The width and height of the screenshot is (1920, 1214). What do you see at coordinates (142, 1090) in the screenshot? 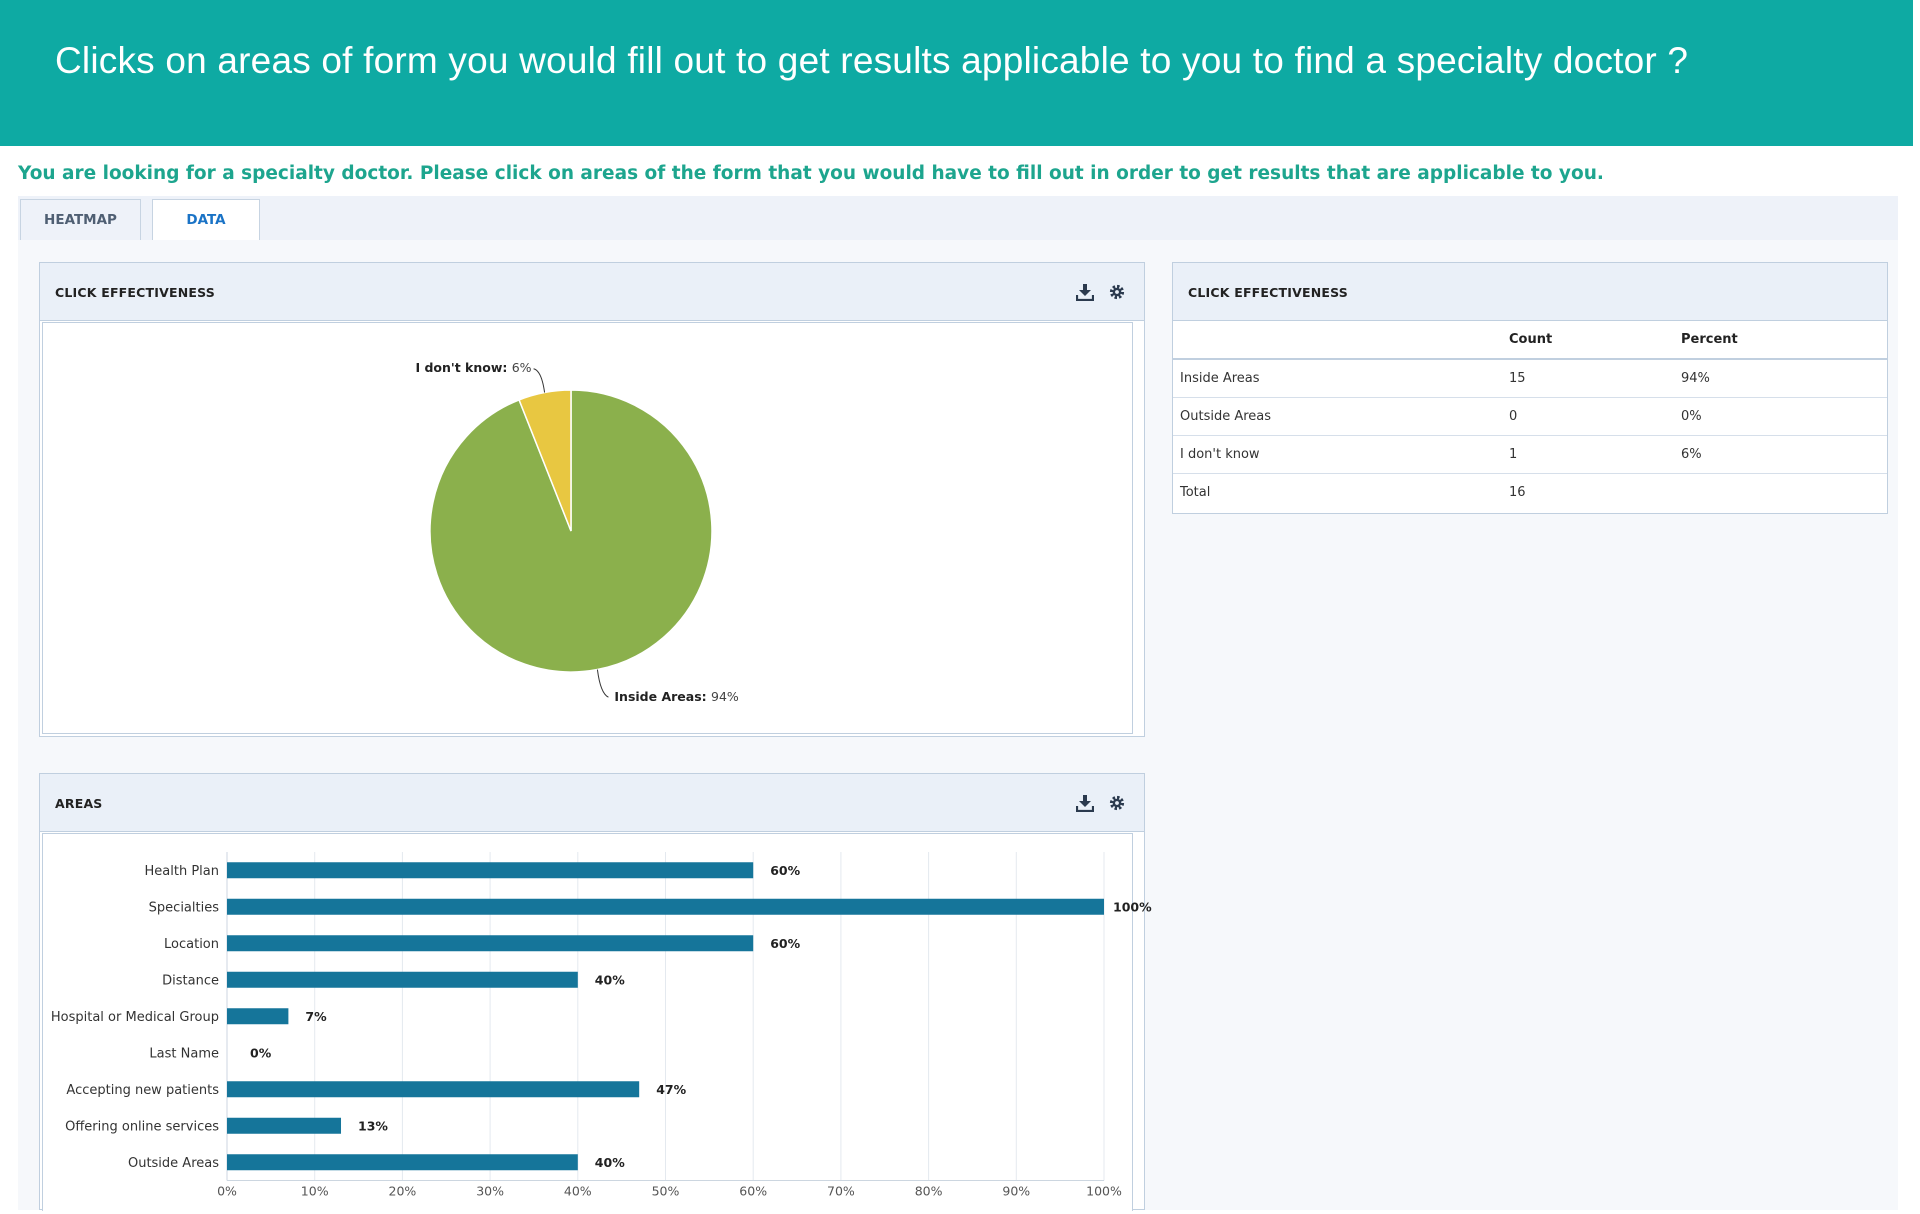
I see `y-category-label: Accepting new patients` at bounding box center [142, 1090].